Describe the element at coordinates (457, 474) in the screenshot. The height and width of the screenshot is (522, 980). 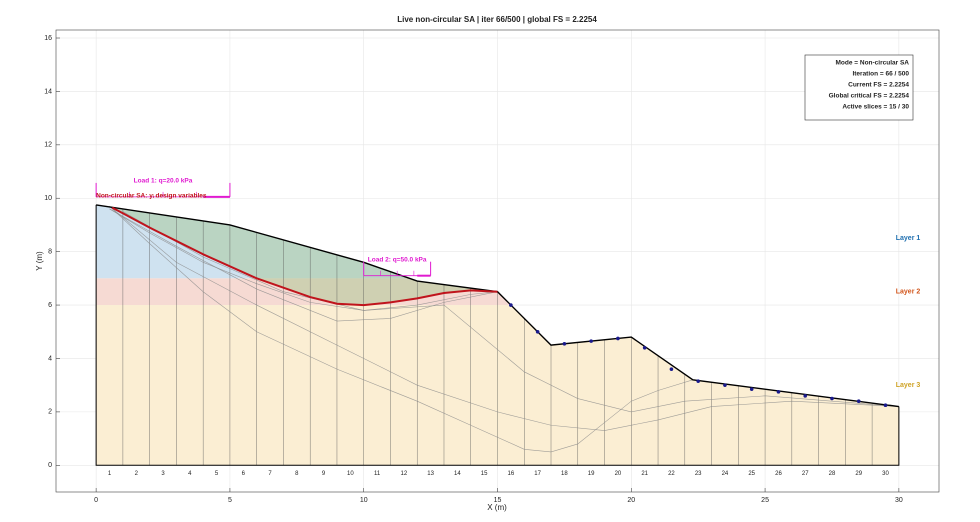
I see `slice-label: 14` at that location.